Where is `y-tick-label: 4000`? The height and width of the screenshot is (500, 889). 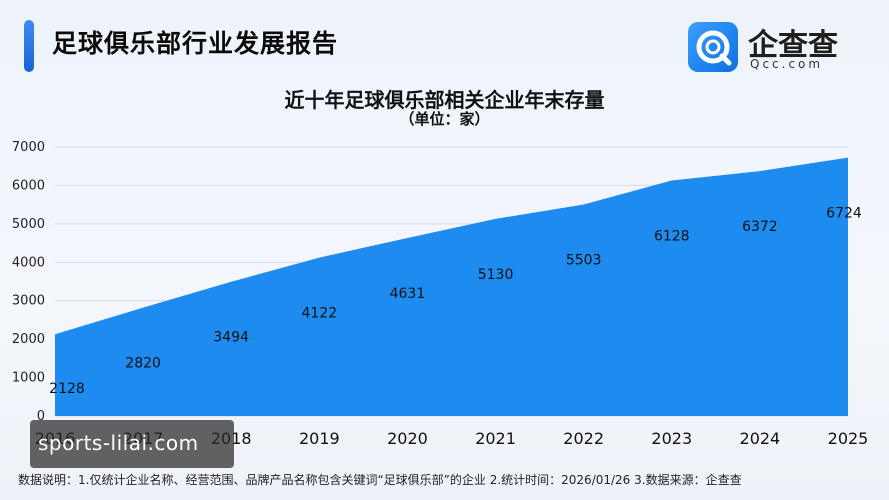
y-tick-label: 4000 is located at coordinates (28, 262).